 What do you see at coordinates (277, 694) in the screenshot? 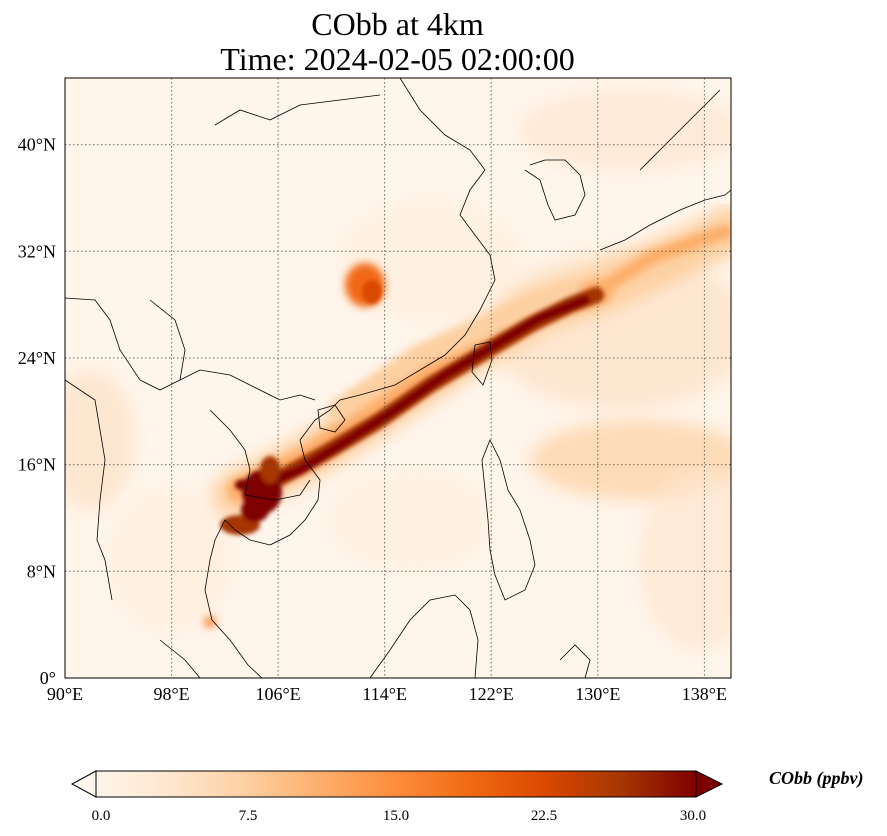
I see `lon-tick-label: 106°E` at bounding box center [277, 694].